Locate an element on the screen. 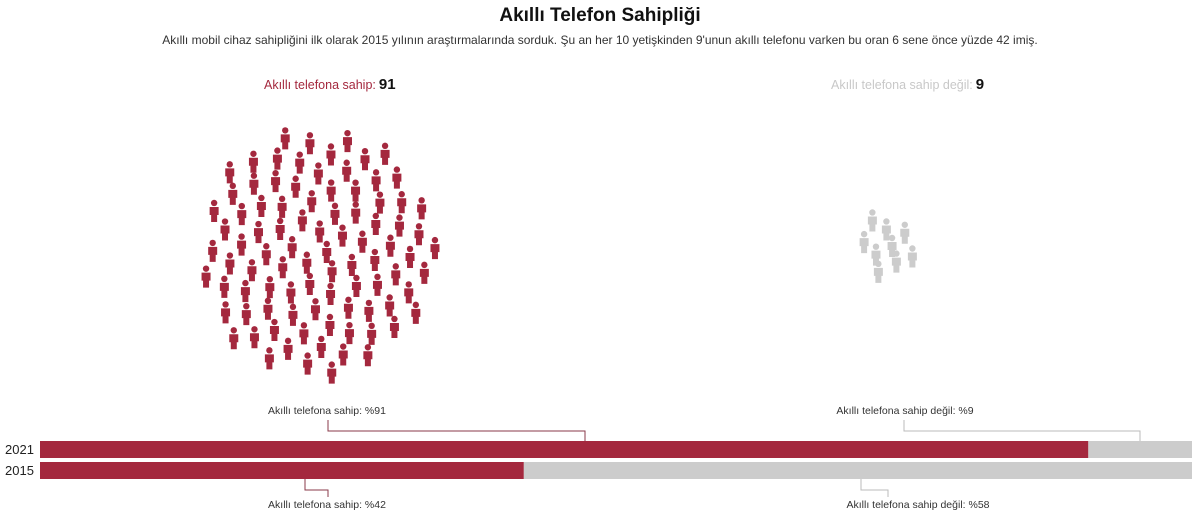  annotation-2015-not: Akıllı telefona sahip değil: %58 is located at coordinates (918, 505).